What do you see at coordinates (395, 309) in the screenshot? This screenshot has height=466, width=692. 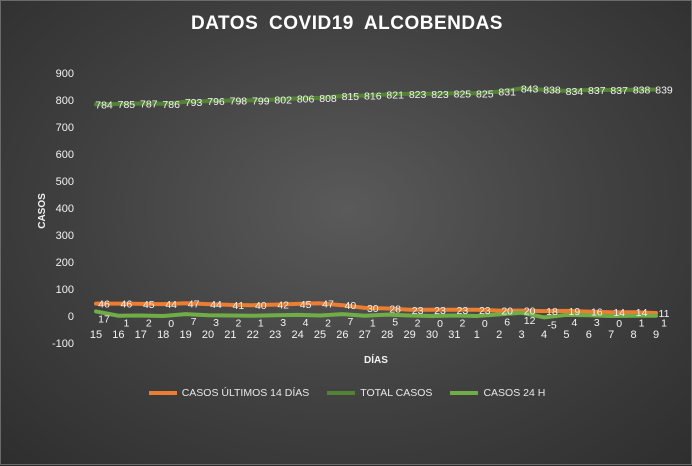 I see `data-label: 28` at bounding box center [395, 309].